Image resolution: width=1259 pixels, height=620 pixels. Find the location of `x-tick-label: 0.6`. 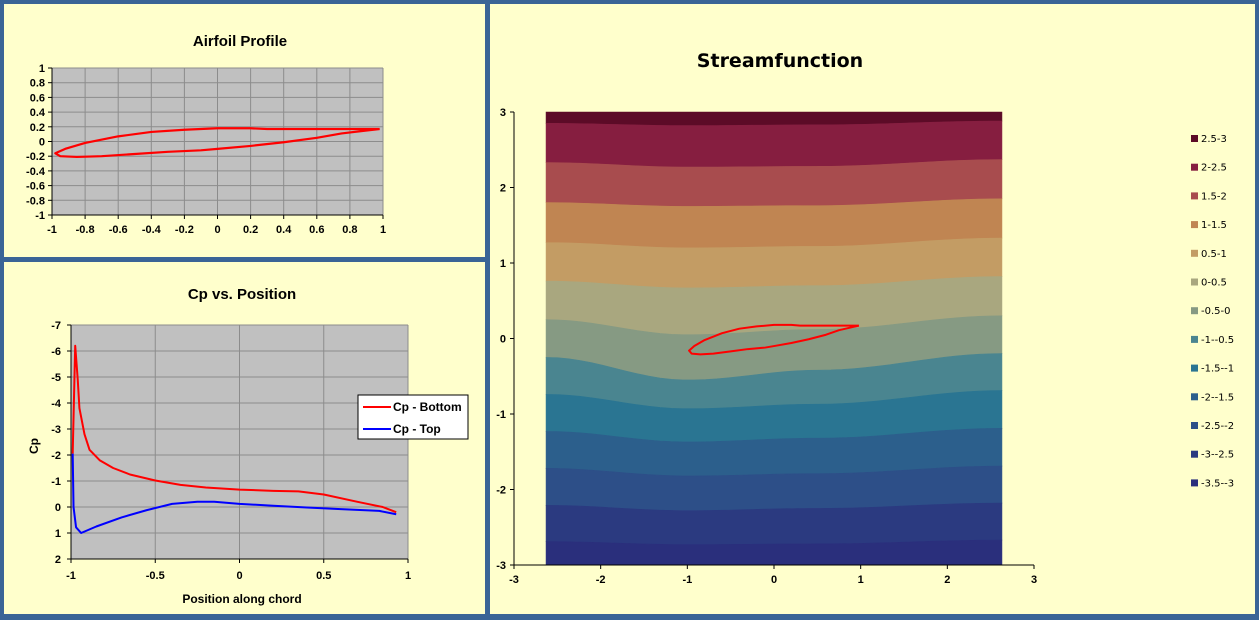

x-tick-label: 0.6 is located at coordinates (316, 230).